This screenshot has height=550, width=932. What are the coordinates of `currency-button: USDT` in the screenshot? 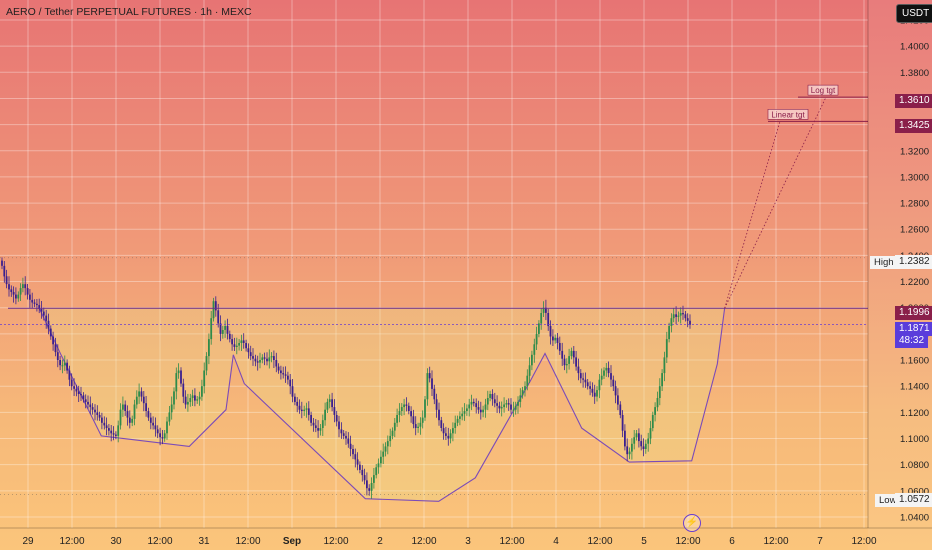 It's located at (914, 13).